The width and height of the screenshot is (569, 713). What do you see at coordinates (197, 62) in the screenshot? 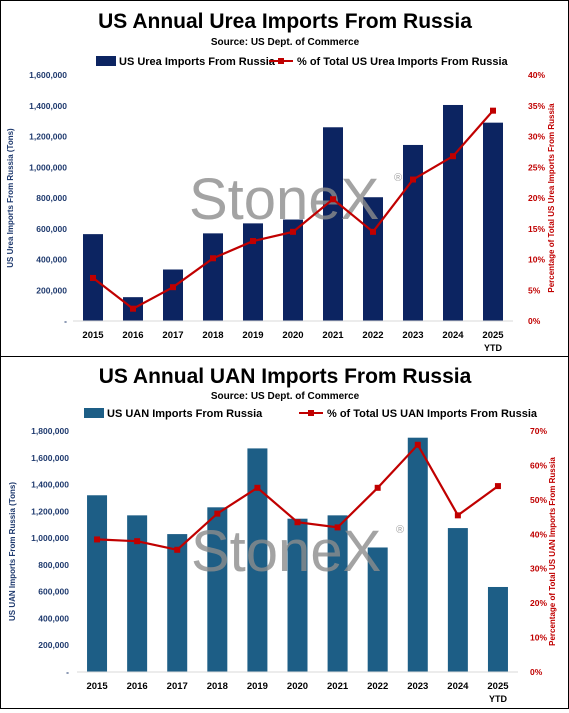
I see `legend-bar-label: US Urea Imports From Russia` at bounding box center [197, 62].